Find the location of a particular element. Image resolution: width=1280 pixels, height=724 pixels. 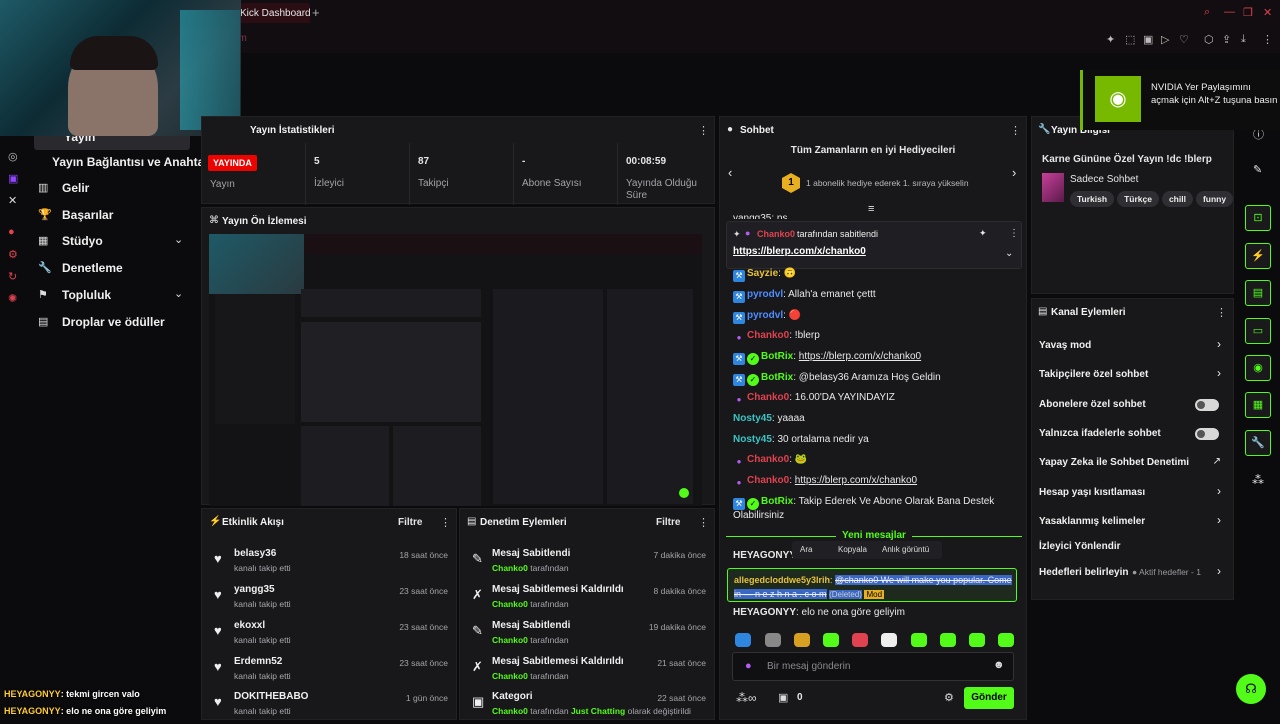

sidebar-item-stream-key: Yayın Bağlantısı ve Anahtarı is located at coordinates (132, 162).